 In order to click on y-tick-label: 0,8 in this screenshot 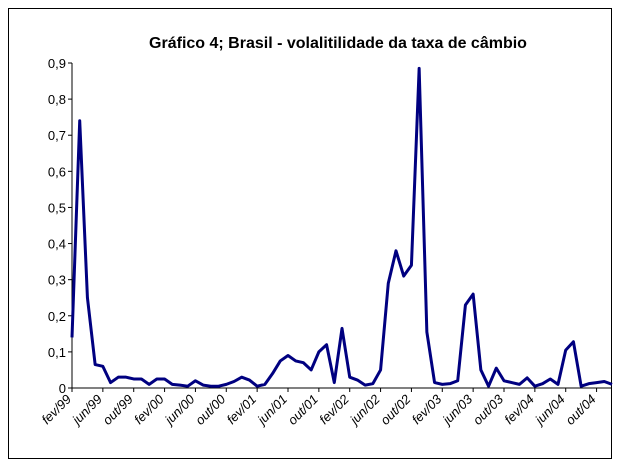, I will do `click(57, 99)`.